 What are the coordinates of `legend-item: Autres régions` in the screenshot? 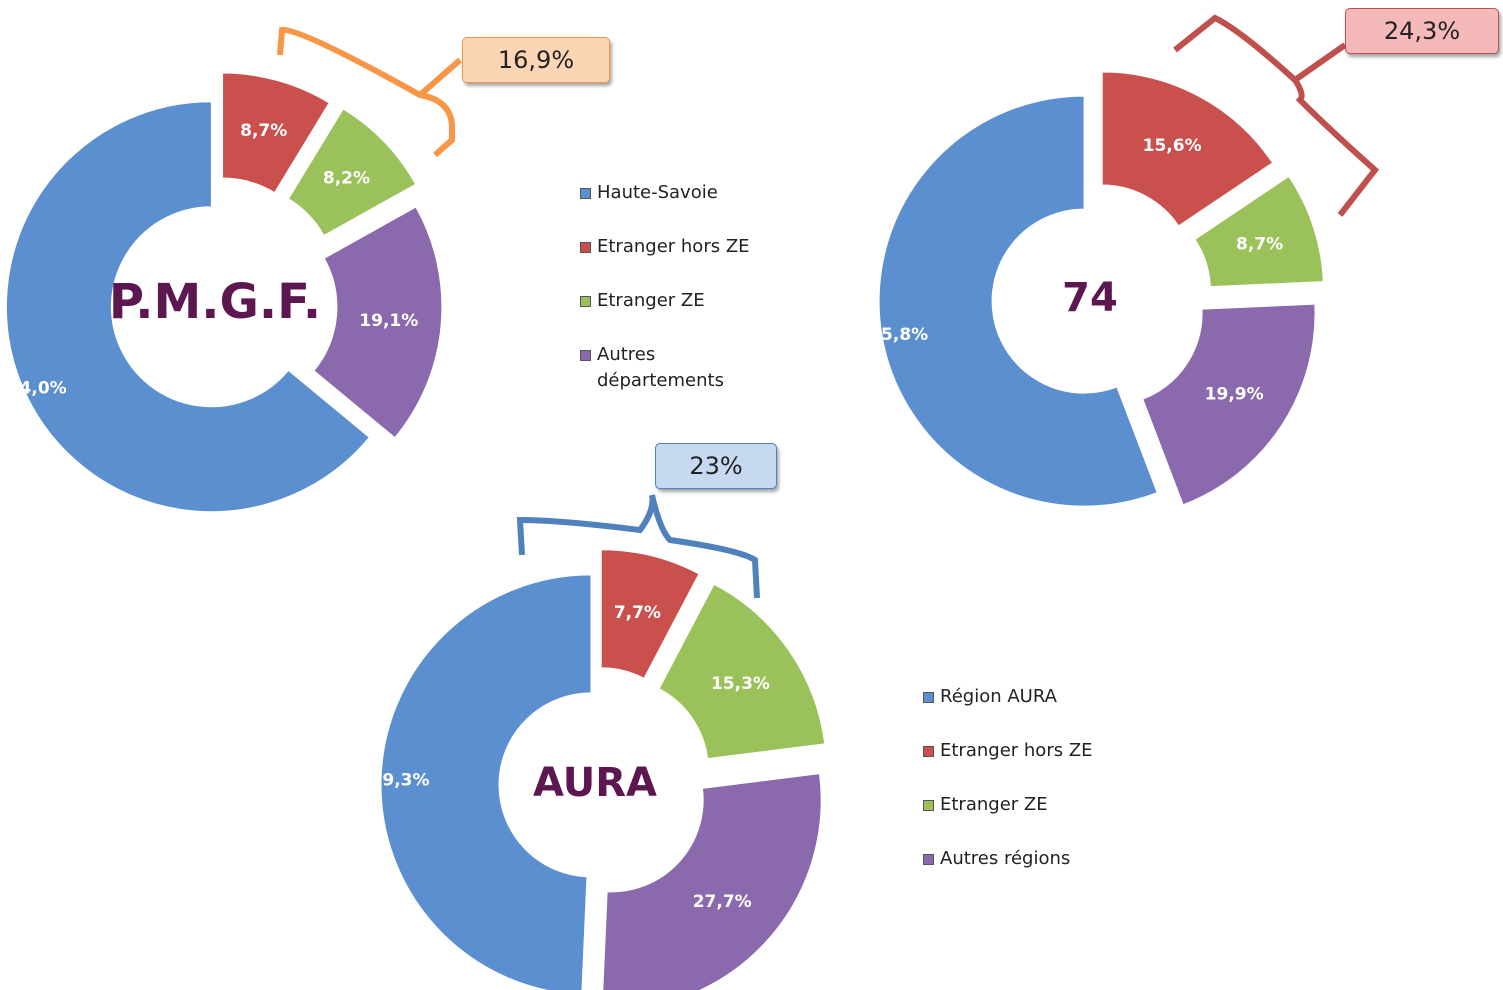 It's located at (1012, 859).